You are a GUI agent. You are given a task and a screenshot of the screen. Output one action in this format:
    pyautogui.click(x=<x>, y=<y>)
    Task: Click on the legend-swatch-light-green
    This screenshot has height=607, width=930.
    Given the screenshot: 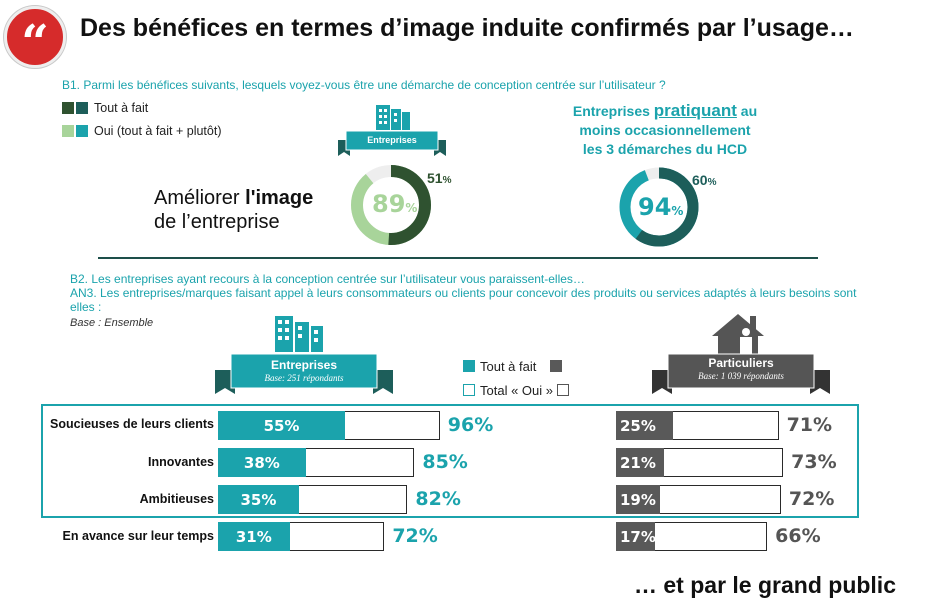 What is the action you would take?
    pyautogui.click(x=68, y=131)
    